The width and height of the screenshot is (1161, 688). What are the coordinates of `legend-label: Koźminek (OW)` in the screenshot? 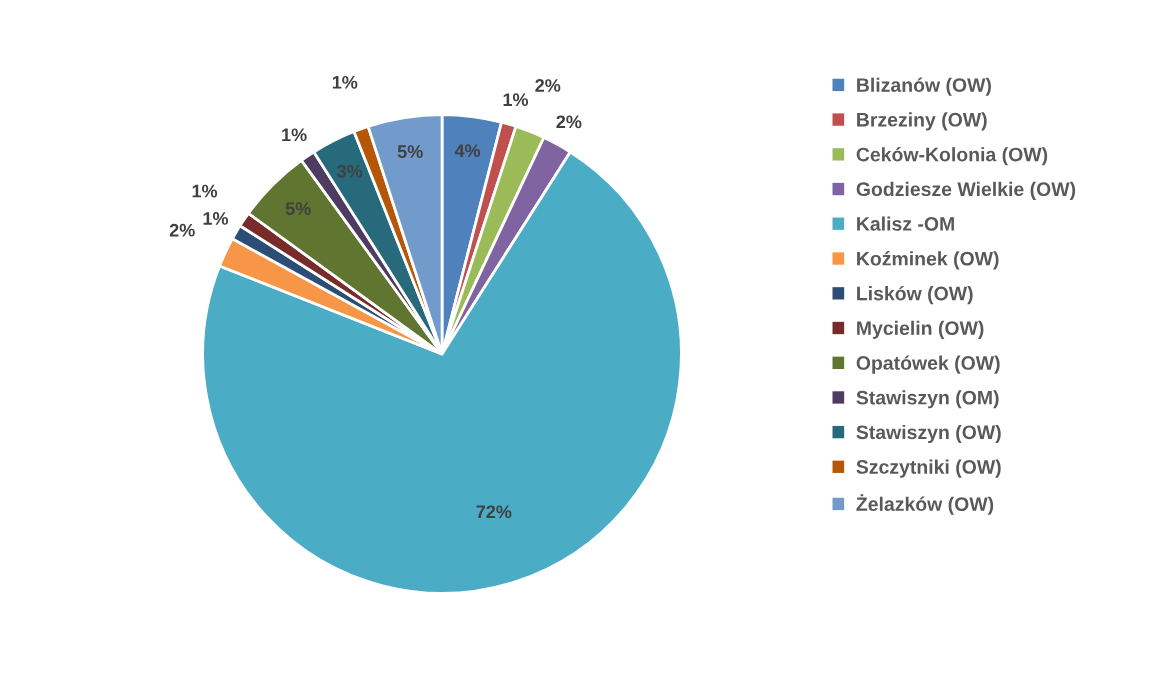 It's located at (928, 260).